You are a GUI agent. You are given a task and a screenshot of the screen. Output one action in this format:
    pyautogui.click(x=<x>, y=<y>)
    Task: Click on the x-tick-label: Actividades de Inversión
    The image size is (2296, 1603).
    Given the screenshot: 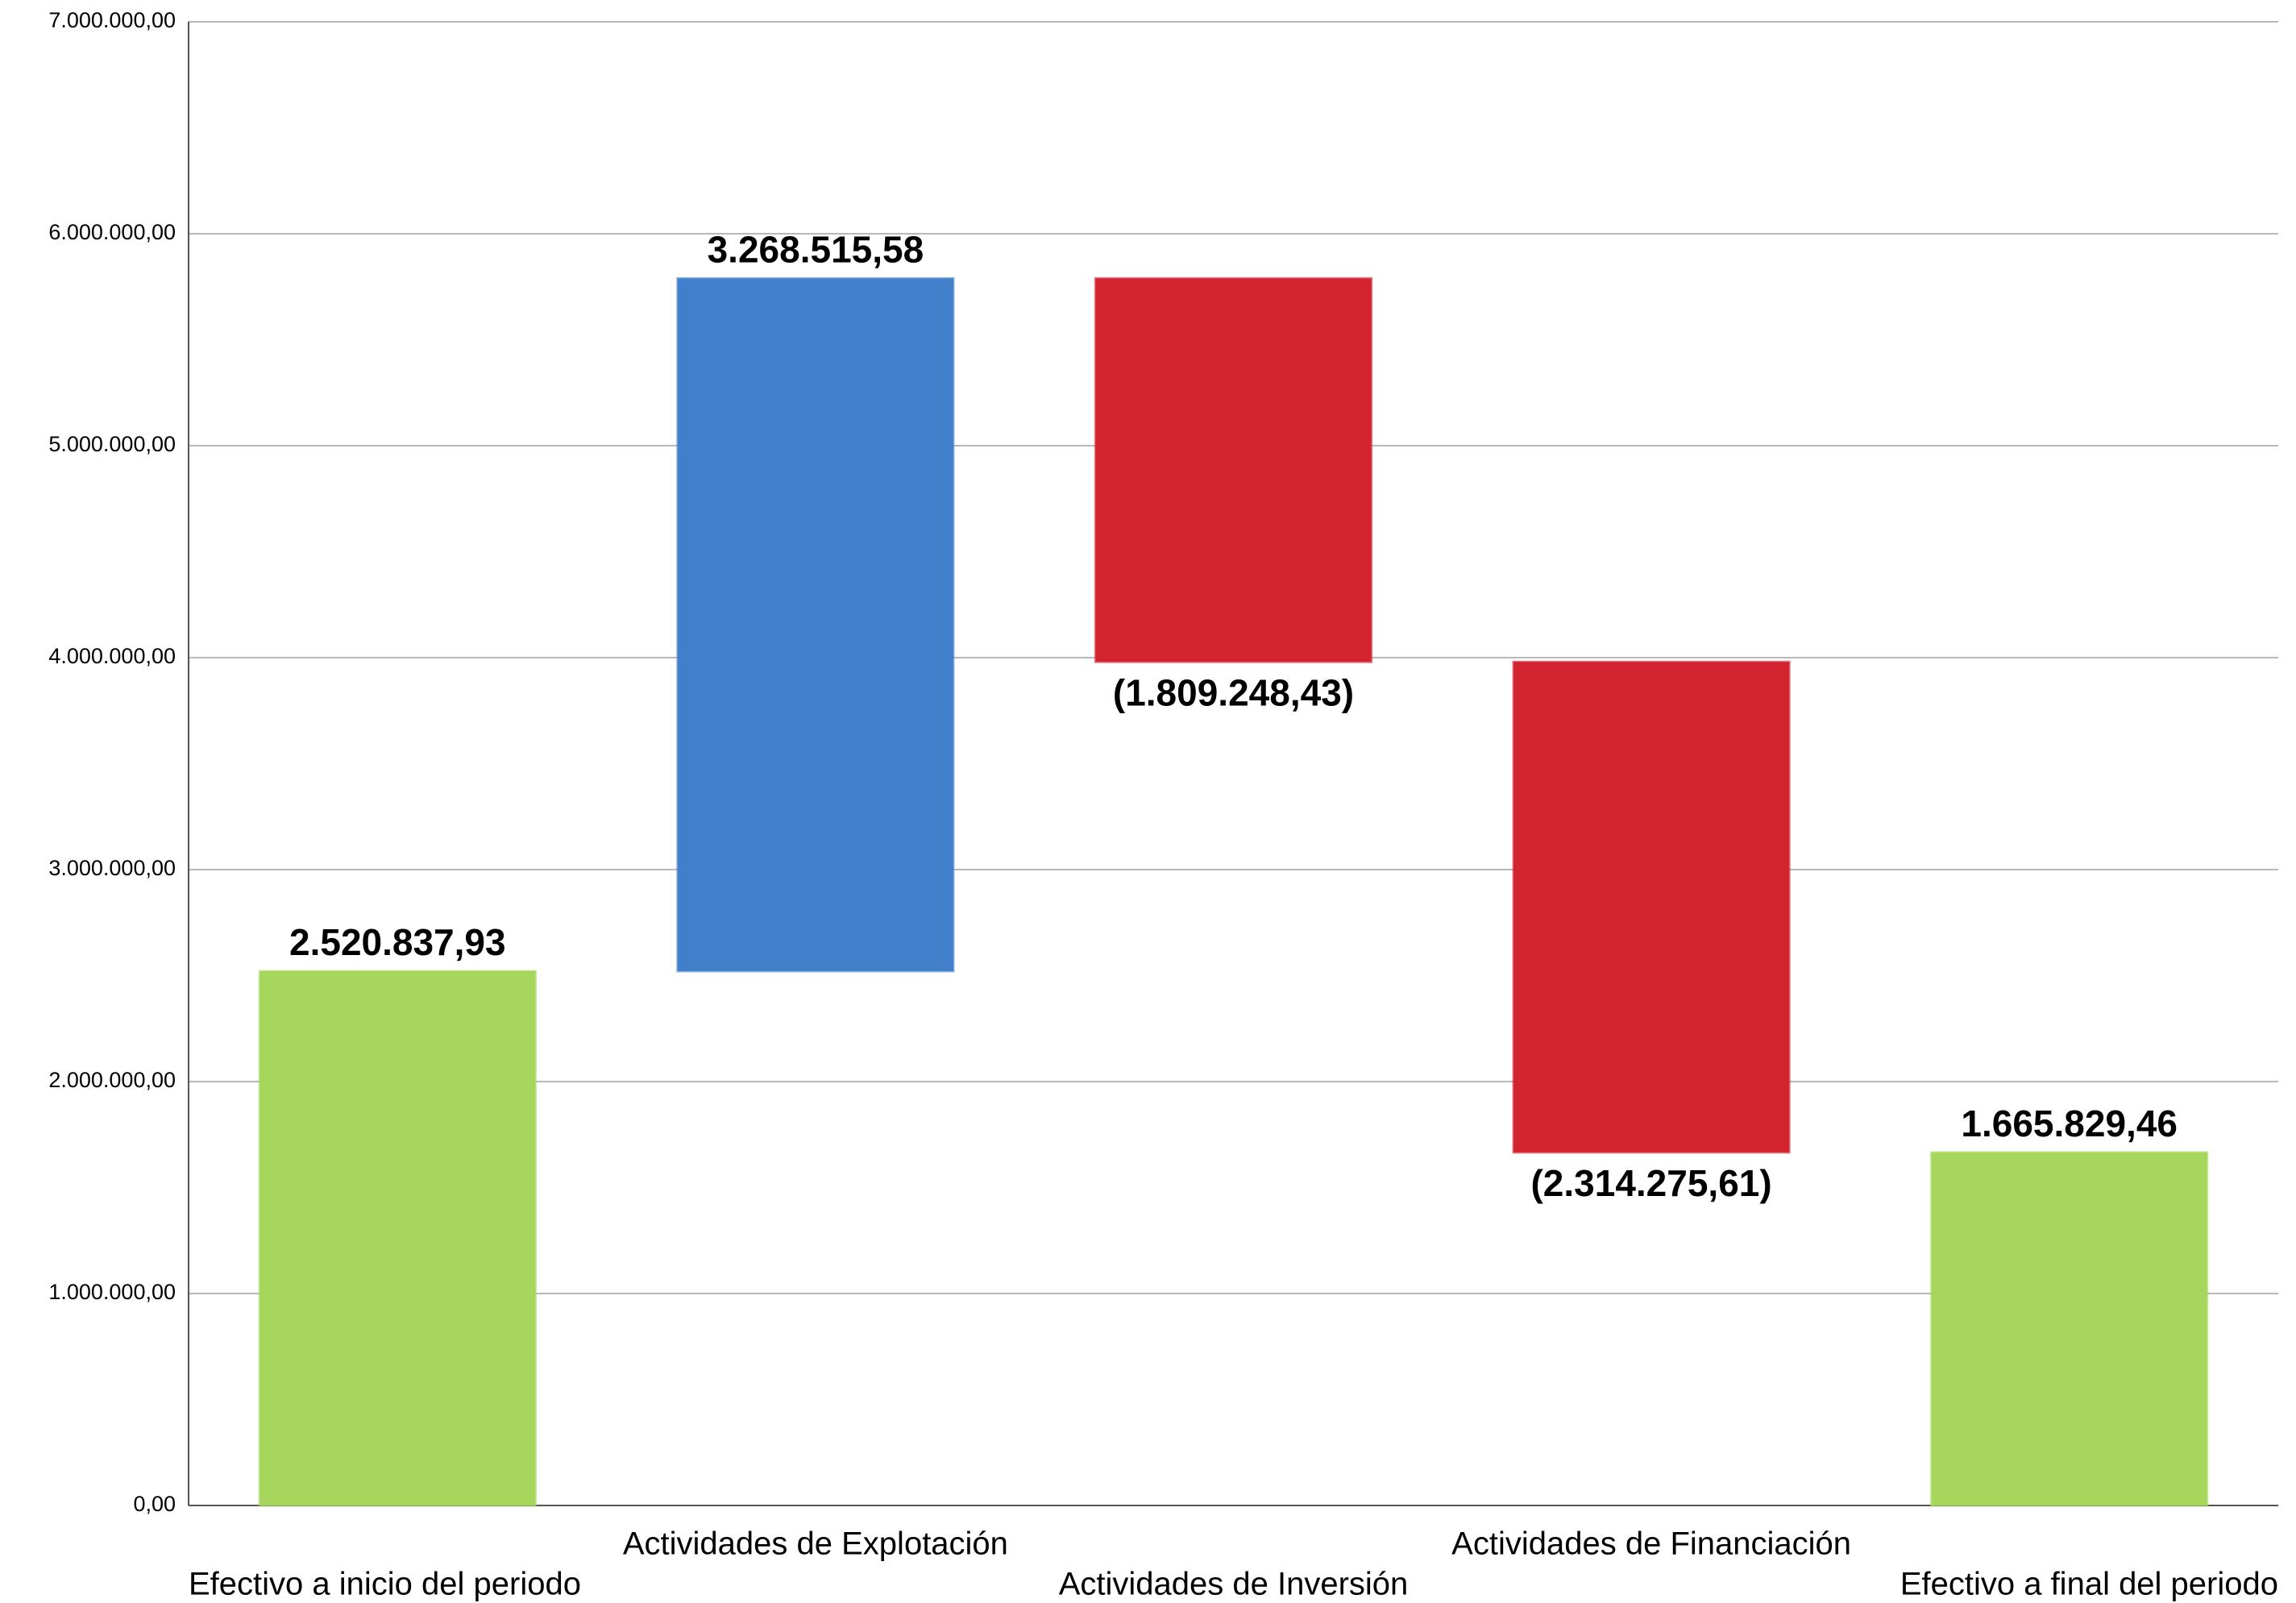 What is the action you would take?
    pyautogui.click(x=1234, y=1584)
    